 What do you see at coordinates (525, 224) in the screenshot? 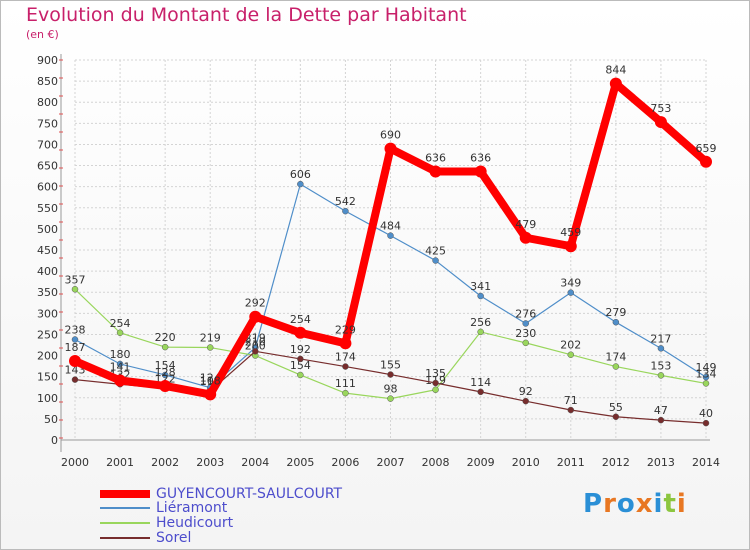
I see `data-label-guyencourt-saulcourt: 479` at bounding box center [525, 224].